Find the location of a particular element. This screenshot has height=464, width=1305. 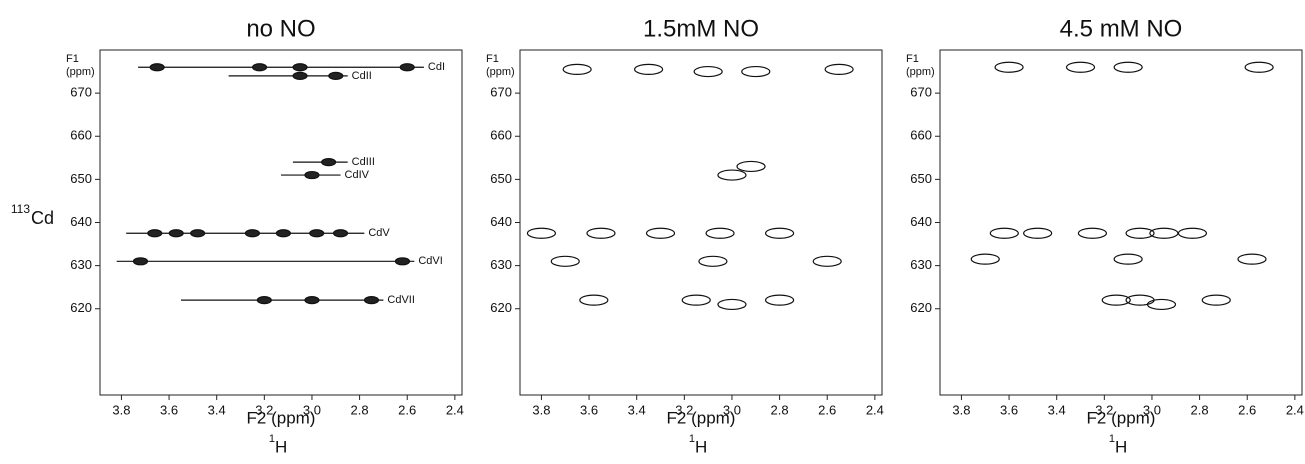

peak-label: CdIII is located at coordinates (363, 162).